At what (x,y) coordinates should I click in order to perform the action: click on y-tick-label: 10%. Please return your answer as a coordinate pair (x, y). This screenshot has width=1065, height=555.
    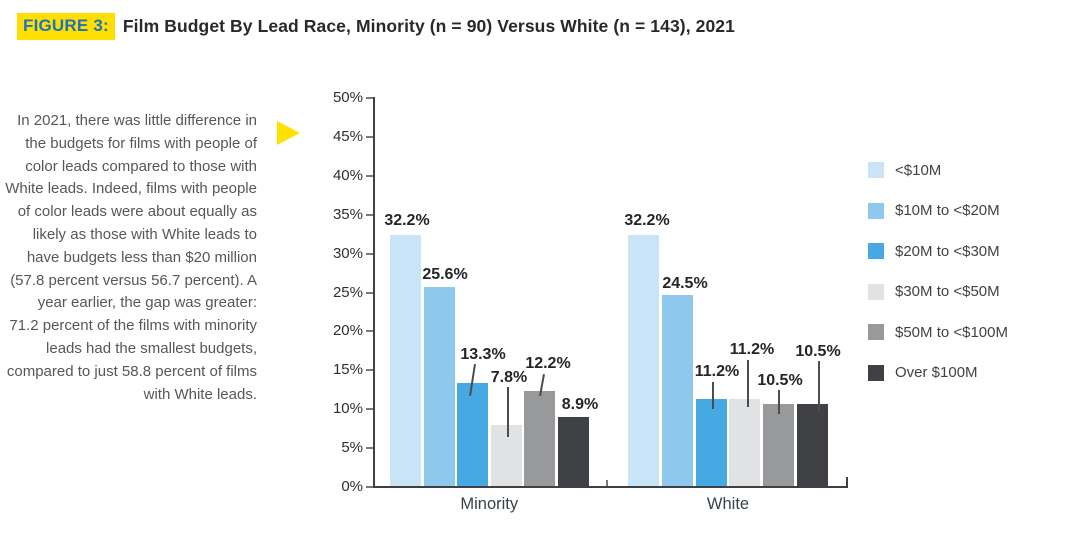
    Looking at the image, I should click on (347, 409).